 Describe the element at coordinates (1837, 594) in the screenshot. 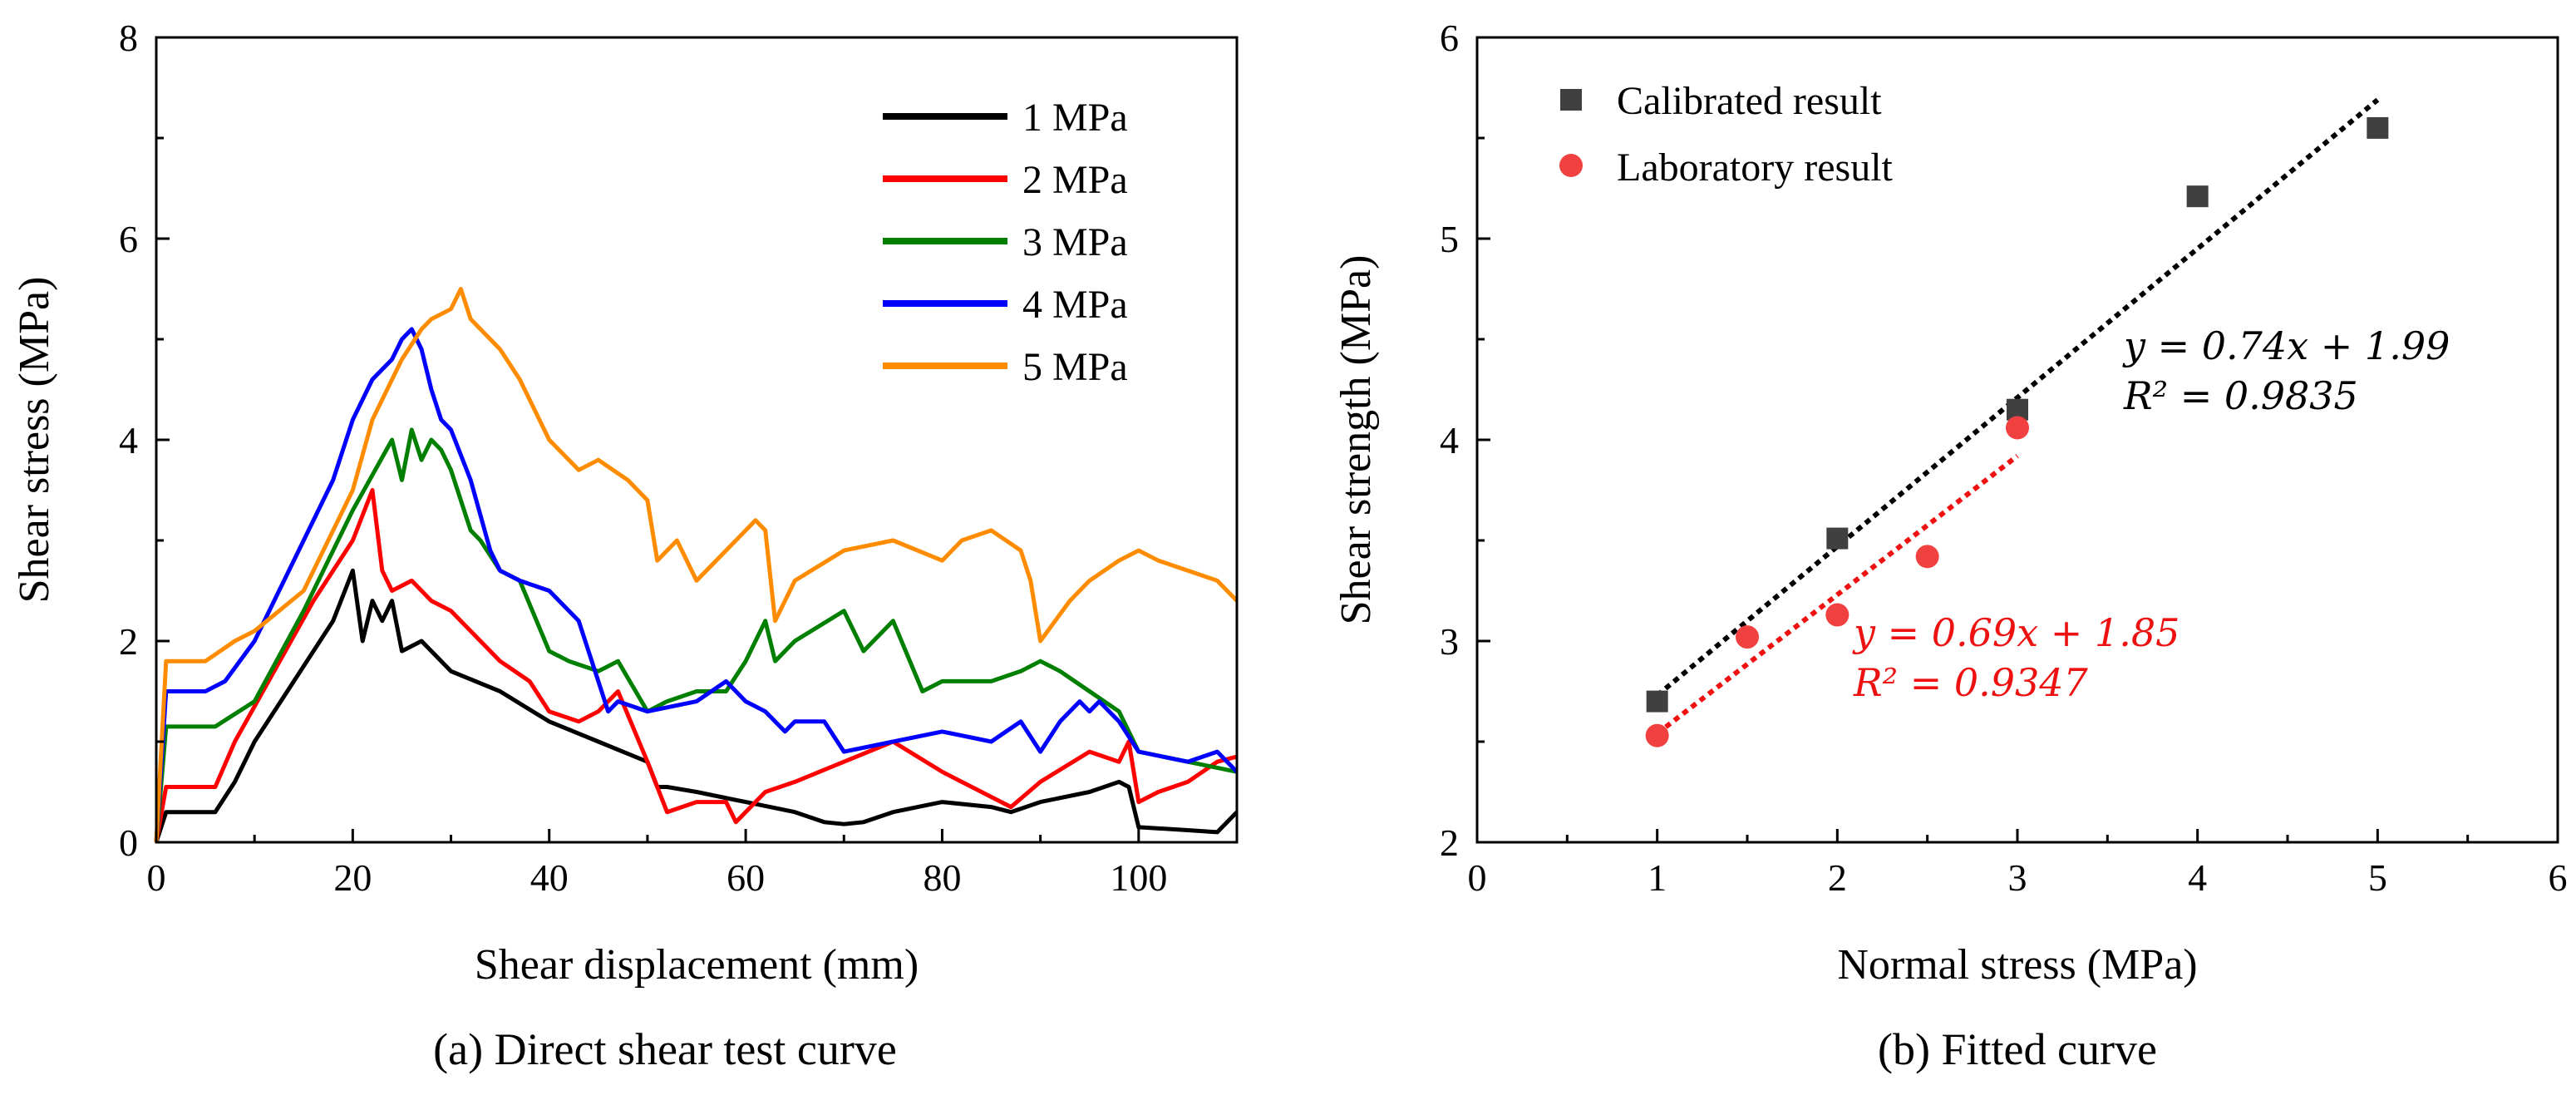

I see `fit-line-laboratory-result` at that location.